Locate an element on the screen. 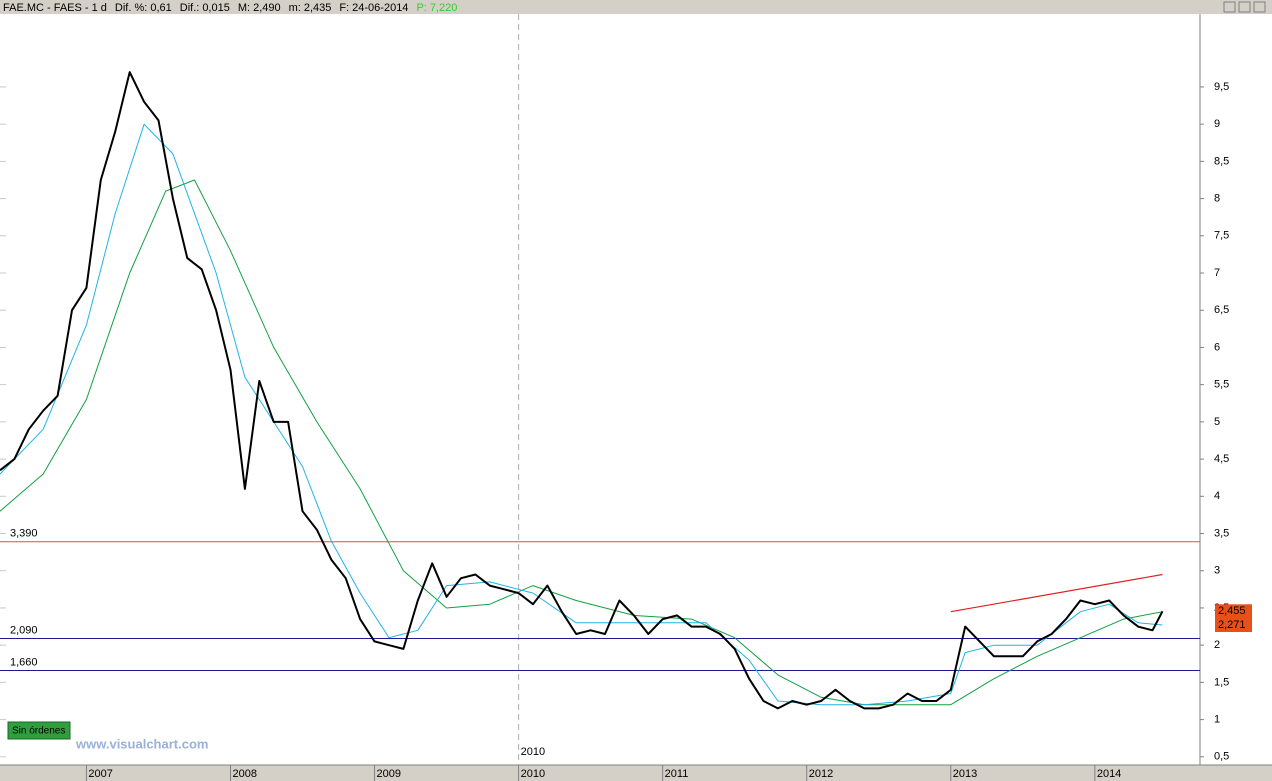 This screenshot has width=1272, height=781. symbol: FAE.MC - FAES - 1 d is located at coordinates (55, 8).